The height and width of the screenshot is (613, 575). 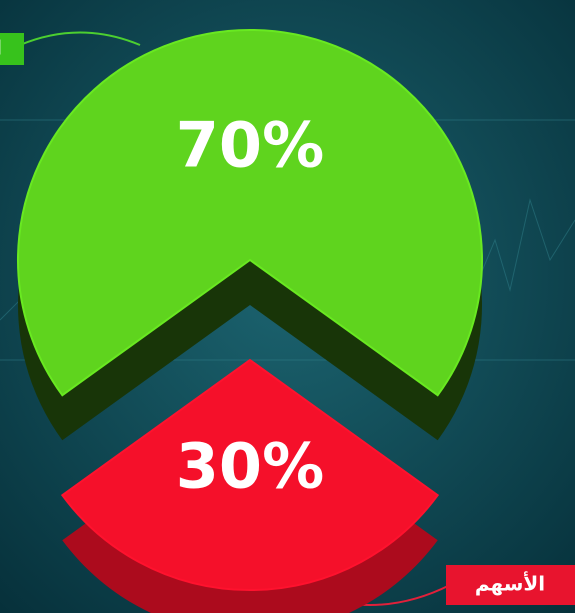 What do you see at coordinates (80, 38) in the screenshot?
I see `connector` at bounding box center [80, 38].